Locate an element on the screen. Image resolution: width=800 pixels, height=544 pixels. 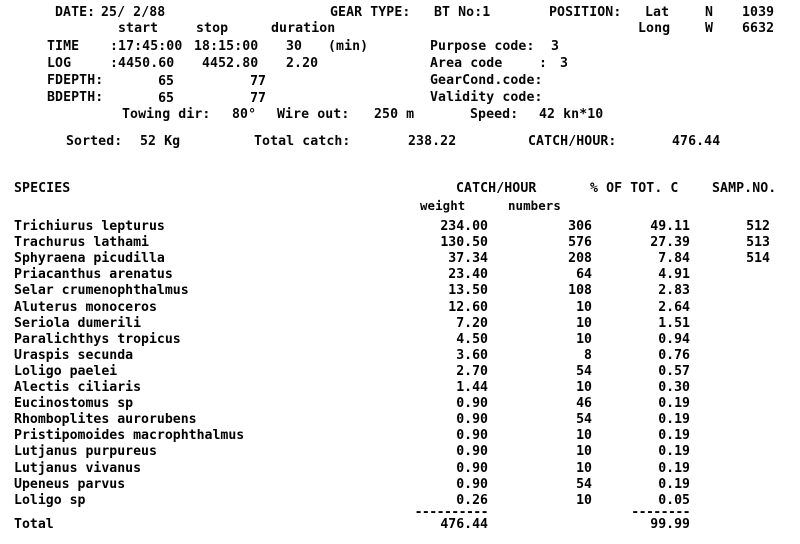
column-header-catch-hour: CATCH/HOUR is located at coordinates (496, 188).